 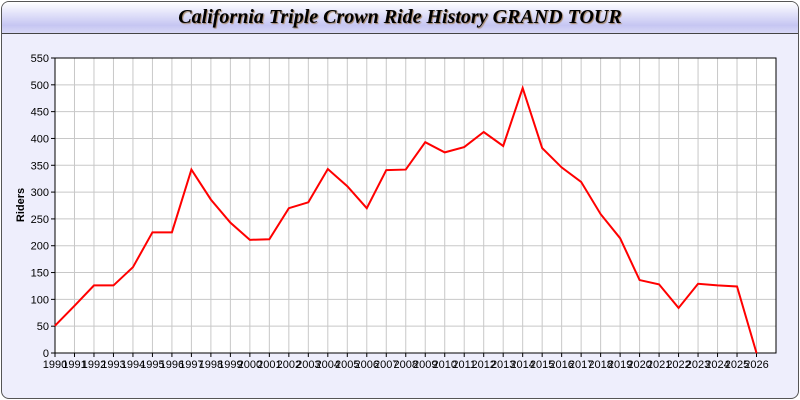 What do you see at coordinates (269, 365) in the screenshot?
I see `x-tick-label: 2001` at bounding box center [269, 365].